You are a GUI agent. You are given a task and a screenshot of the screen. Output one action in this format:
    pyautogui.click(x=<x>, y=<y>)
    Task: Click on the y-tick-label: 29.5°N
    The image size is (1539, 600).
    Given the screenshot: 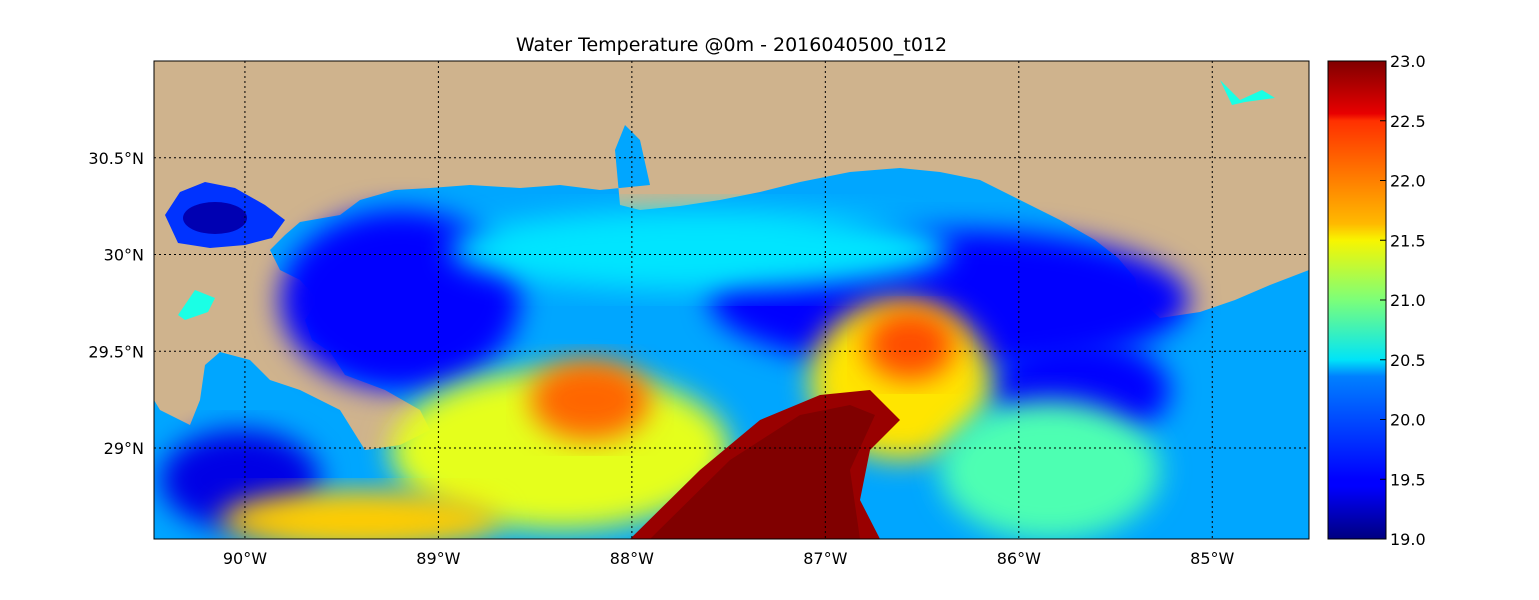 What is the action you would take?
    pyautogui.click(x=116, y=351)
    